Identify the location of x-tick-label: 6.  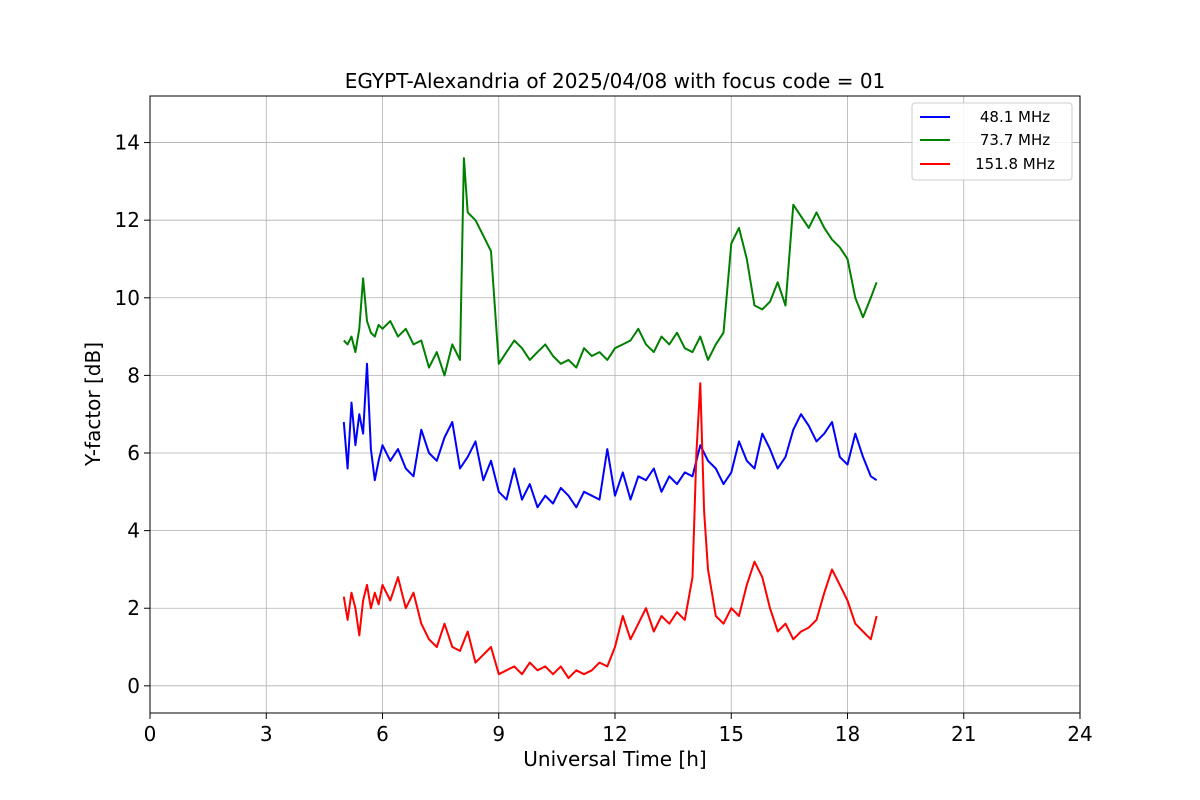
(382, 734).